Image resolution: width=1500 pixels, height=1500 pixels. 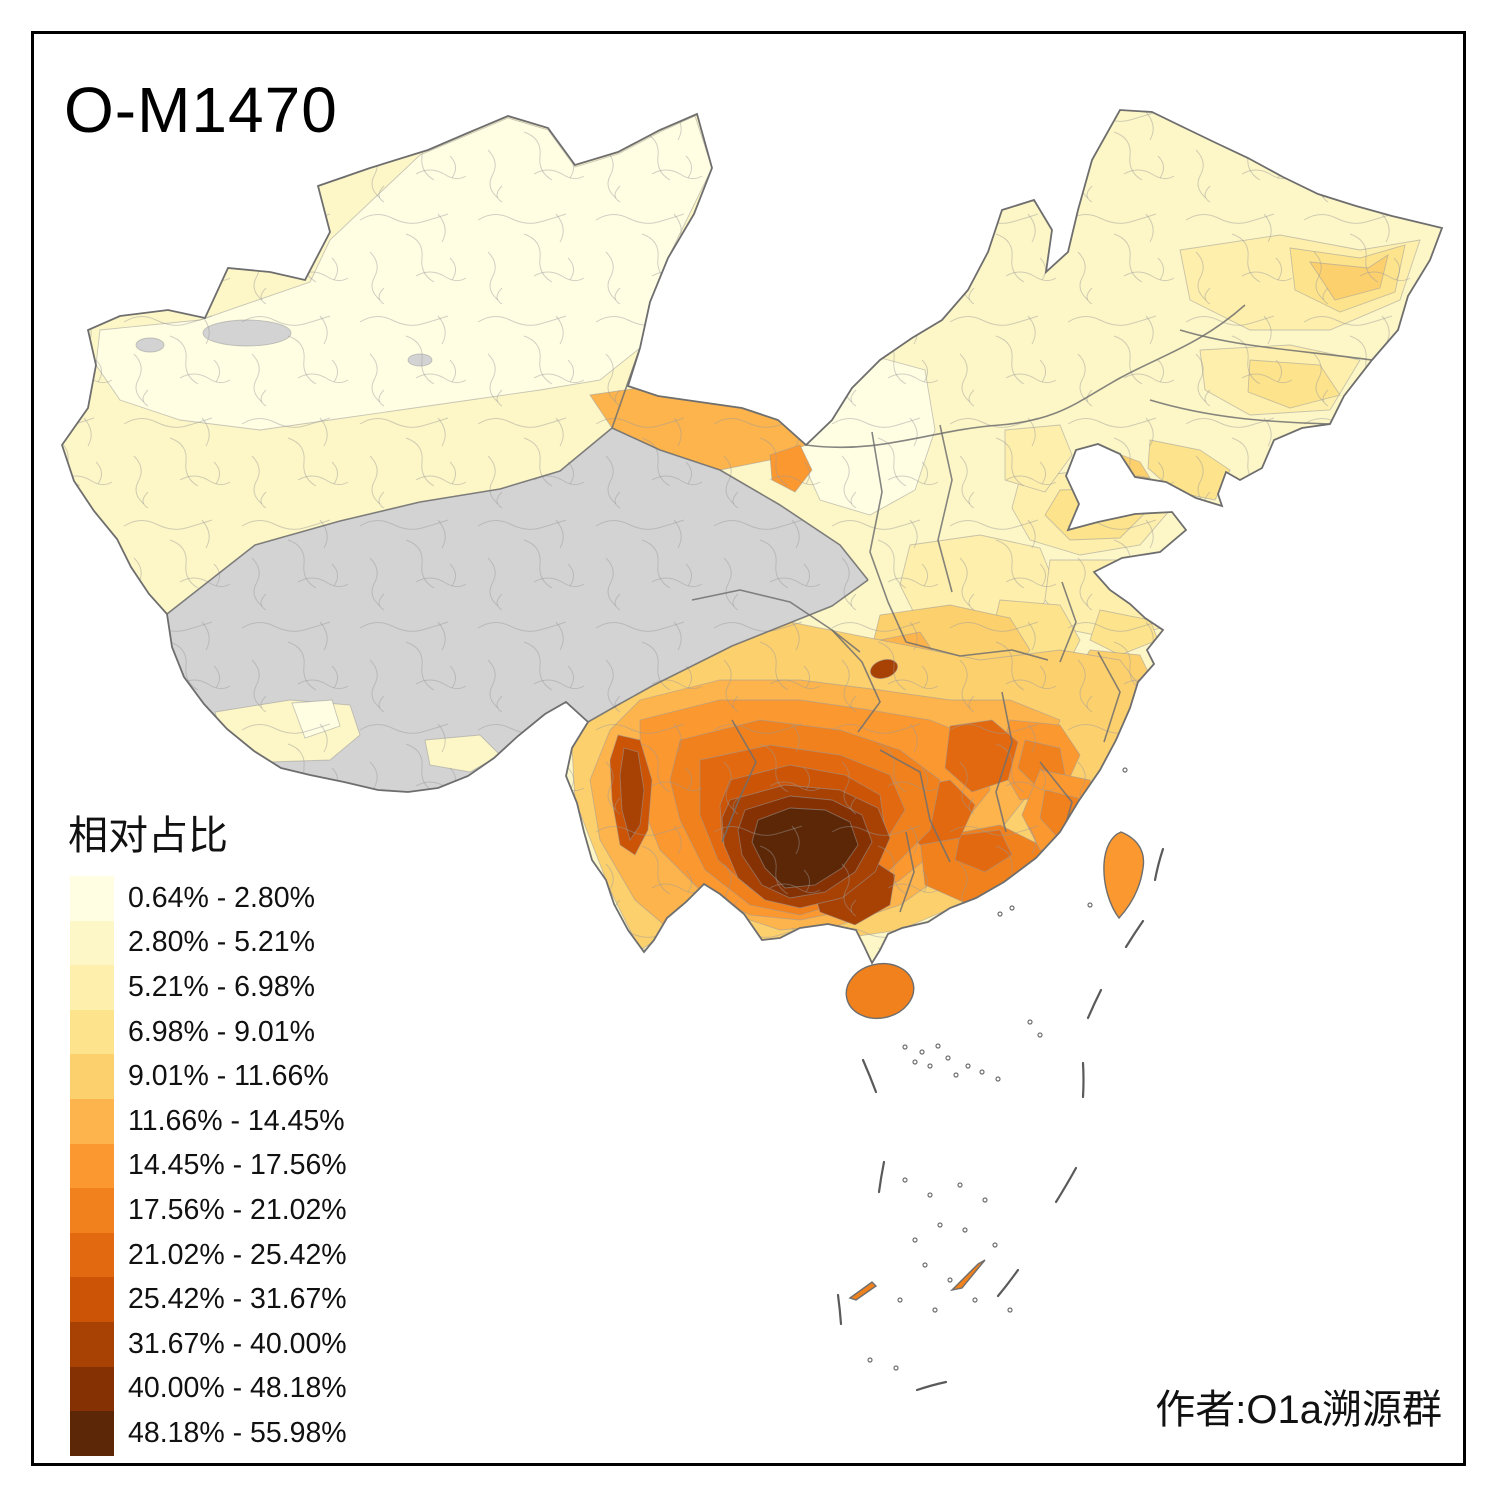 What do you see at coordinates (221, 942) in the screenshot?
I see `legend-label: 2.80% - 5.21%` at bounding box center [221, 942].